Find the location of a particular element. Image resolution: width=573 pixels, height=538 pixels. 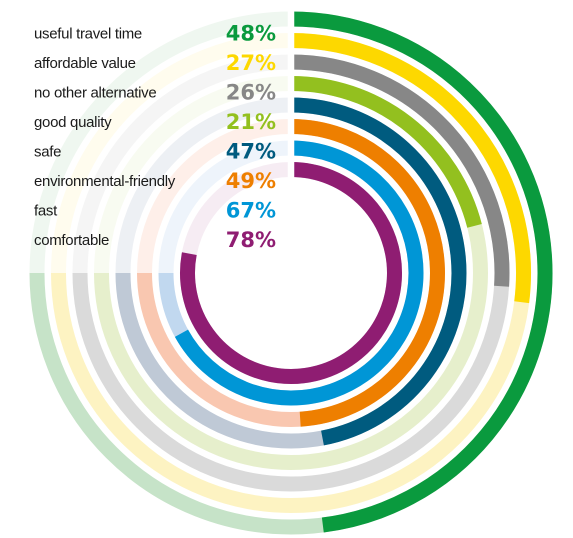

category-label-6: environmental-friendly is located at coordinates (105, 181).